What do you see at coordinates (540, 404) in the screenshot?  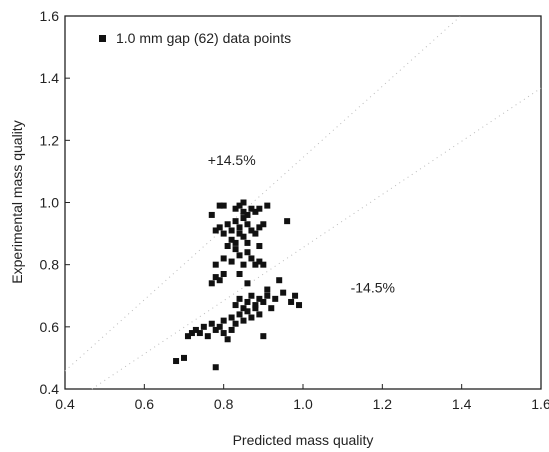 I see `x-tick-label: 1.6` at bounding box center [540, 404].